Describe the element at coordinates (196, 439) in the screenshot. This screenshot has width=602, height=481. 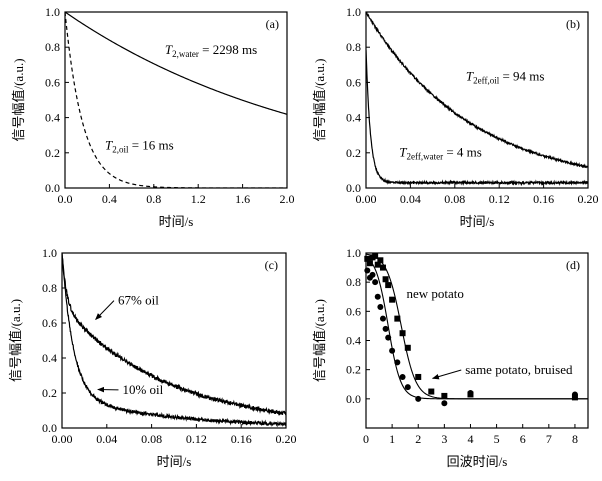
I see `x-tick-label: 0.12` at that location.